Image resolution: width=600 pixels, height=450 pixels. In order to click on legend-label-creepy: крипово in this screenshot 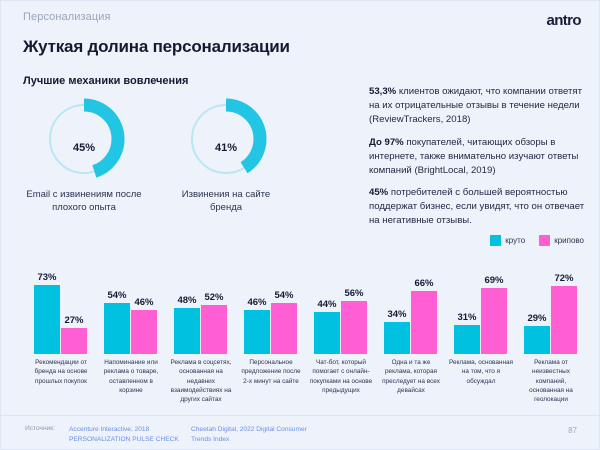, I will do `click(569, 240)`.